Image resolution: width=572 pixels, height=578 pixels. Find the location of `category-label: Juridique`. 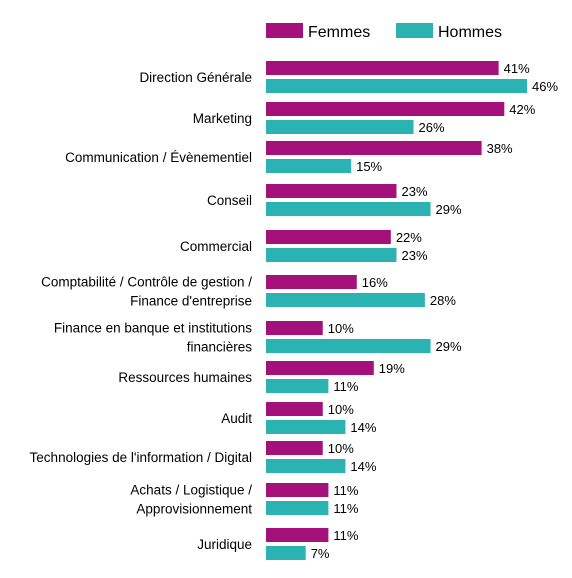

category-label: Juridique is located at coordinates (224, 544).